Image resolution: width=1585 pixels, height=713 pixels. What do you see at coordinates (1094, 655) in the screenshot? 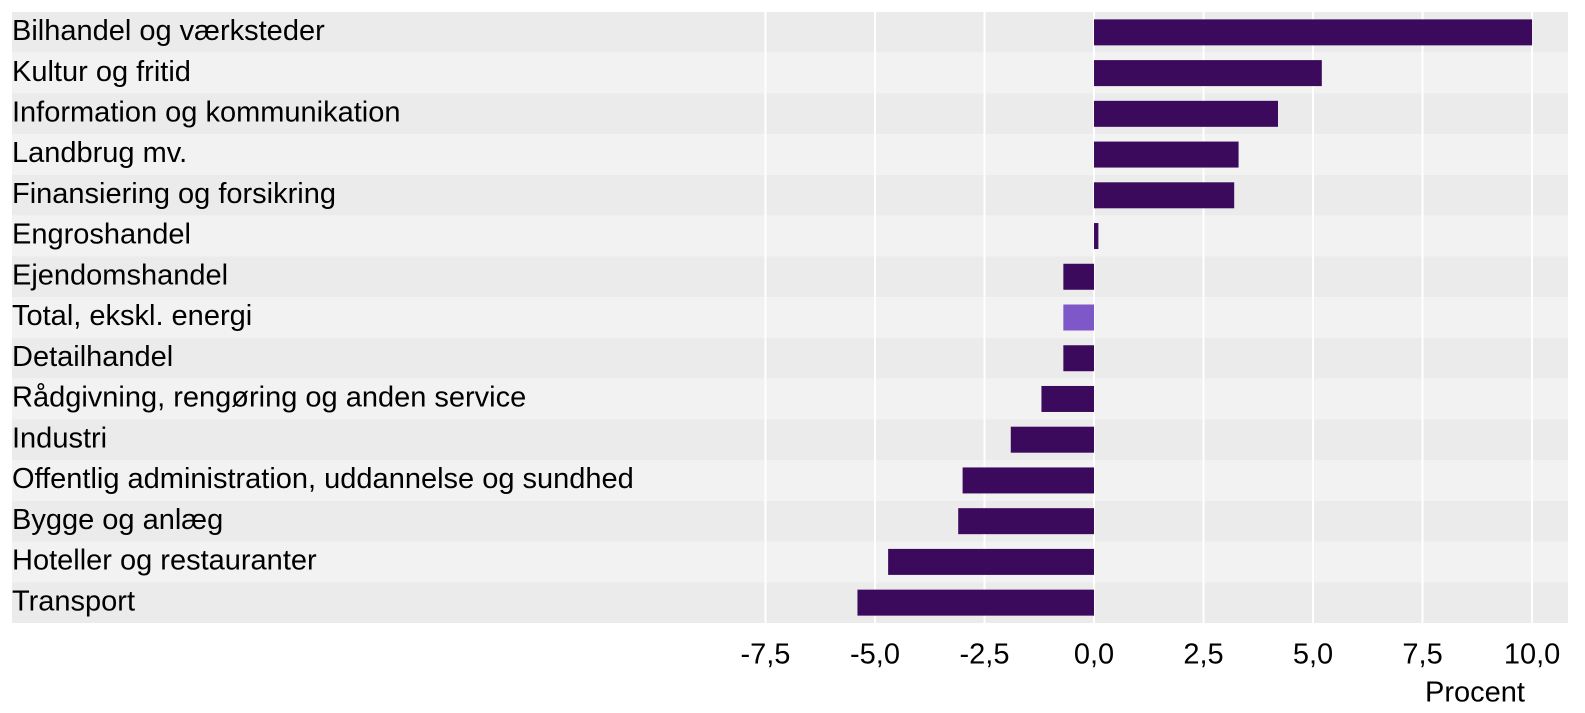
I see `x-tick-label: 0,0` at bounding box center [1094, 655].